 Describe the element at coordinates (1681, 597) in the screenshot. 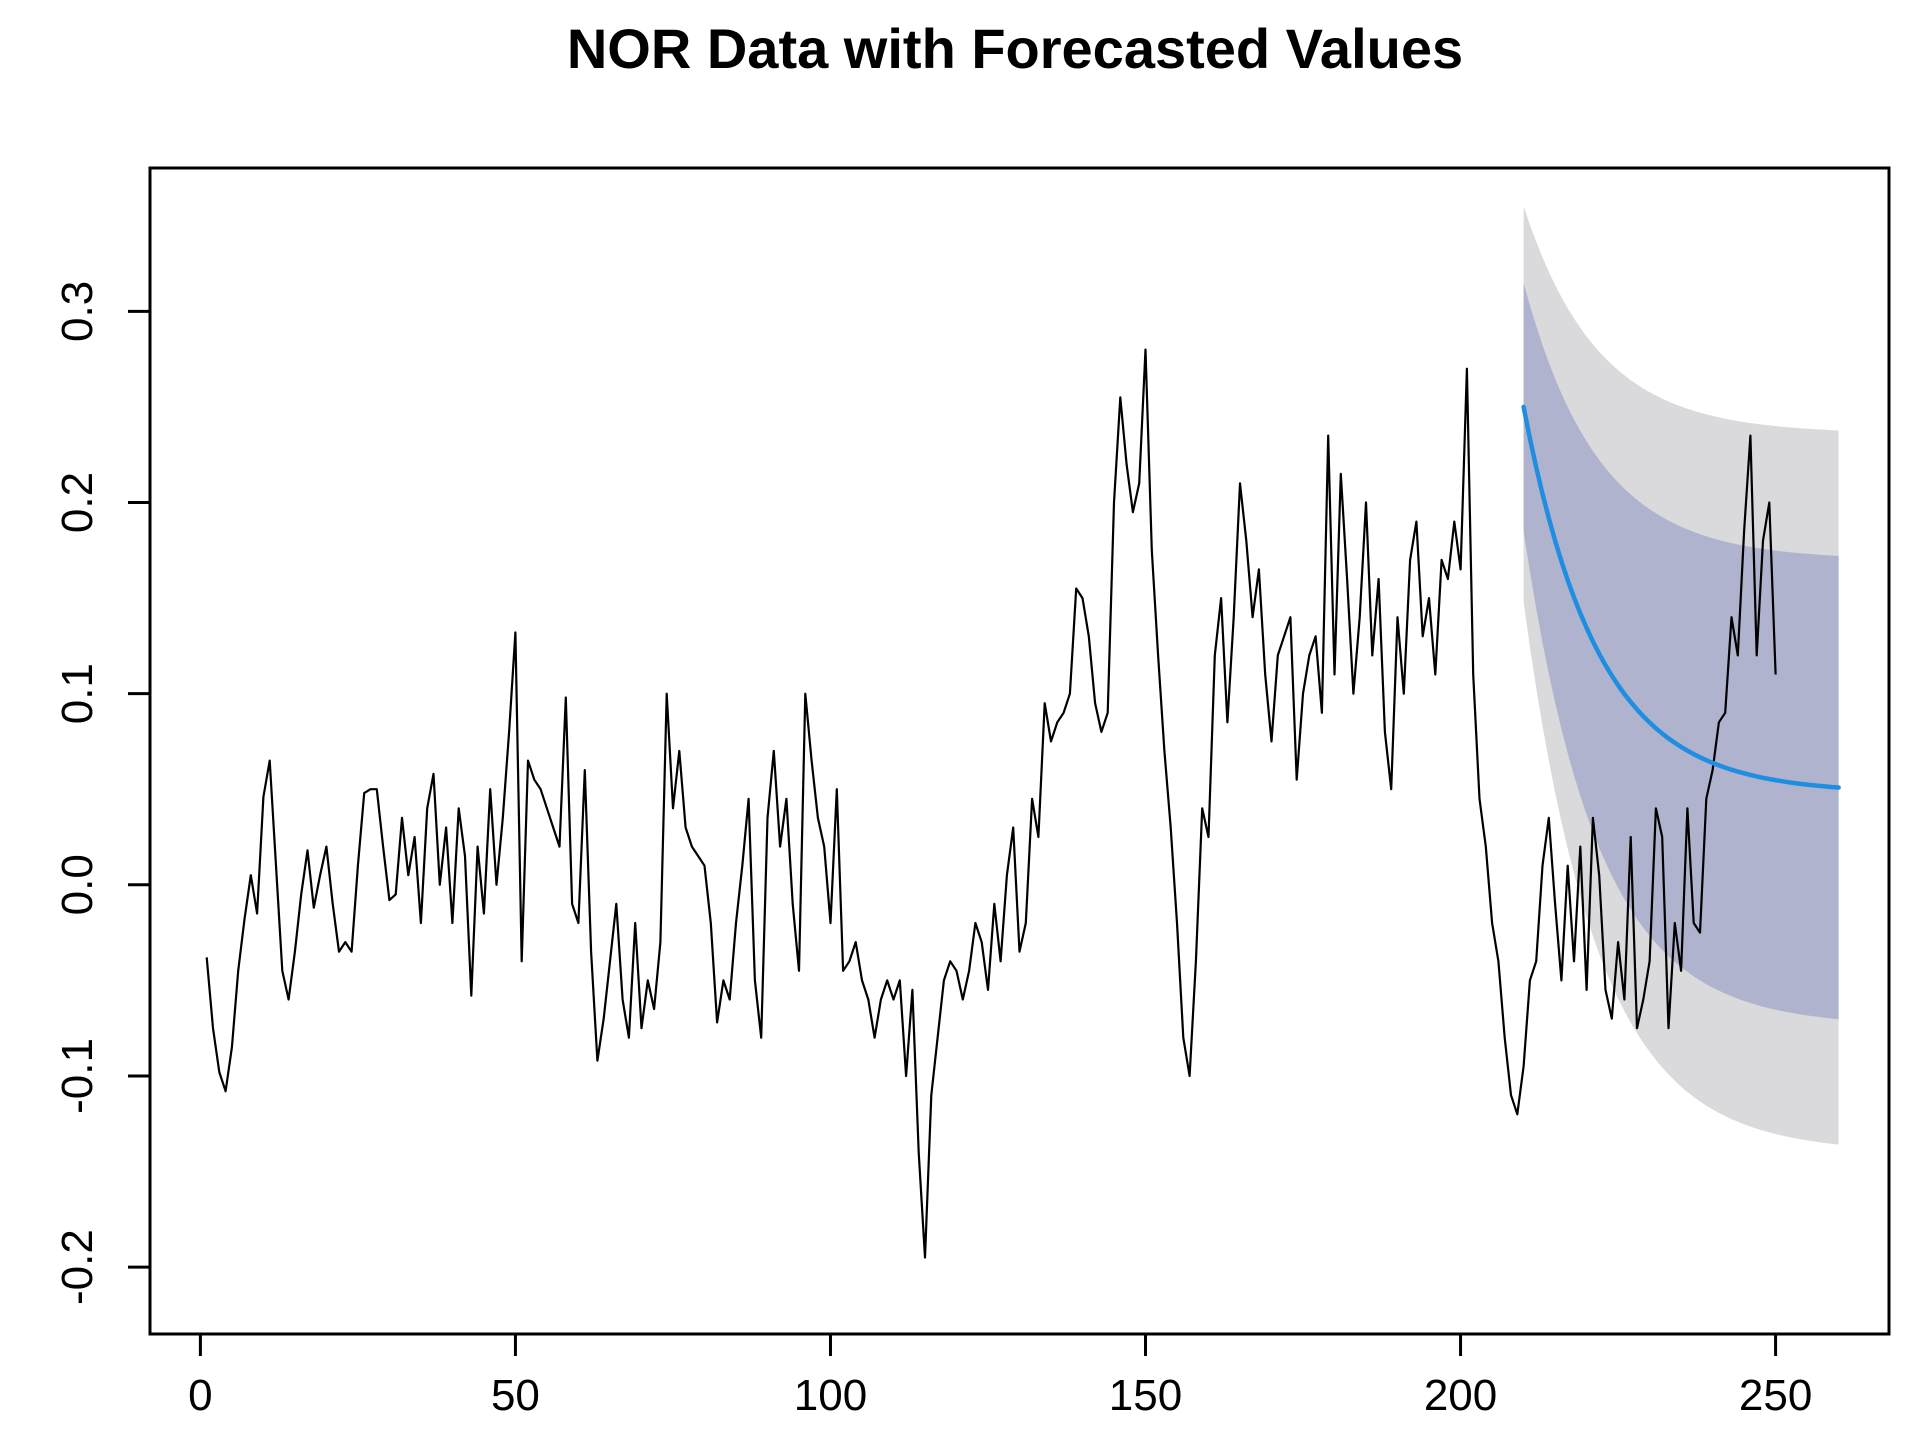

I see `forecast-mean-line` at that location.